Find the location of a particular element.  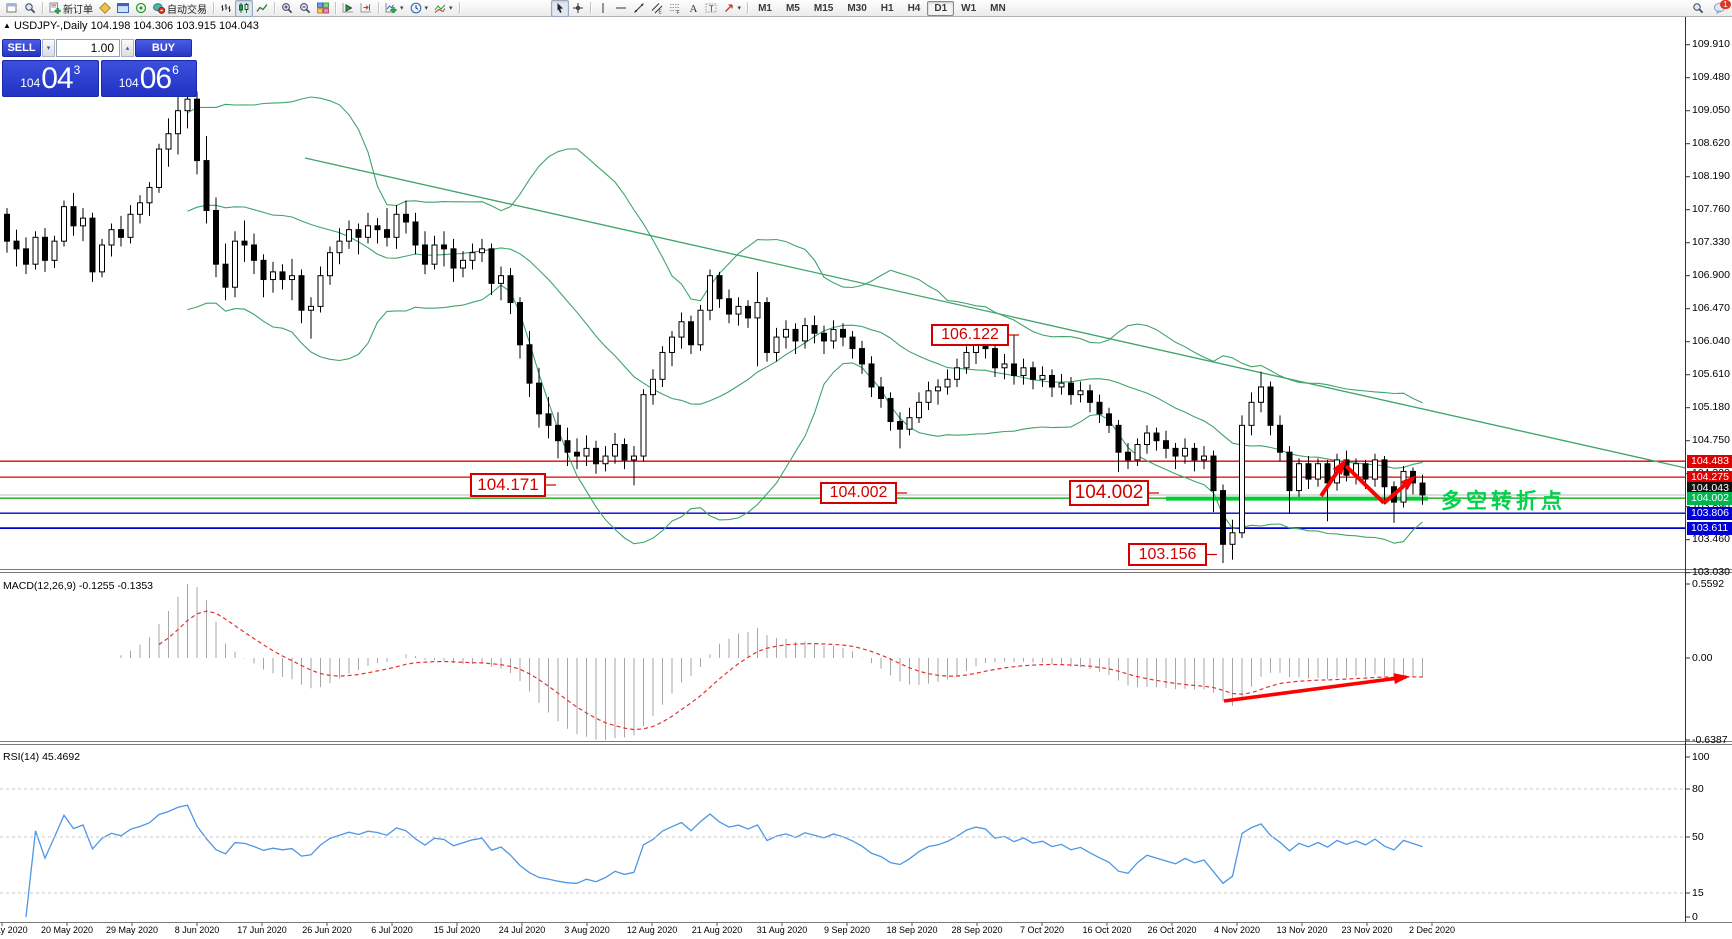

templates-icon: ▾ is located at coordinates (443, 8).